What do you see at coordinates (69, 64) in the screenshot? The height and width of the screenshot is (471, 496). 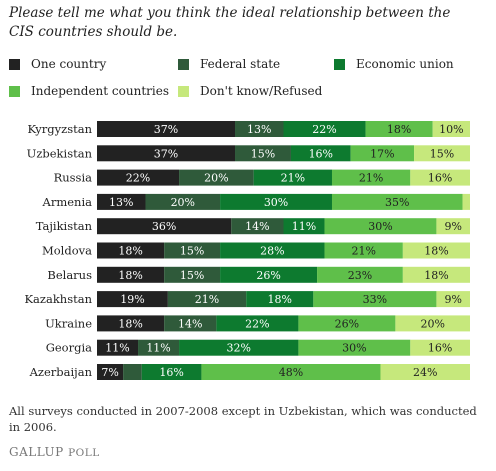 I see `legend-label: One country` at bounding box center [69, 64].